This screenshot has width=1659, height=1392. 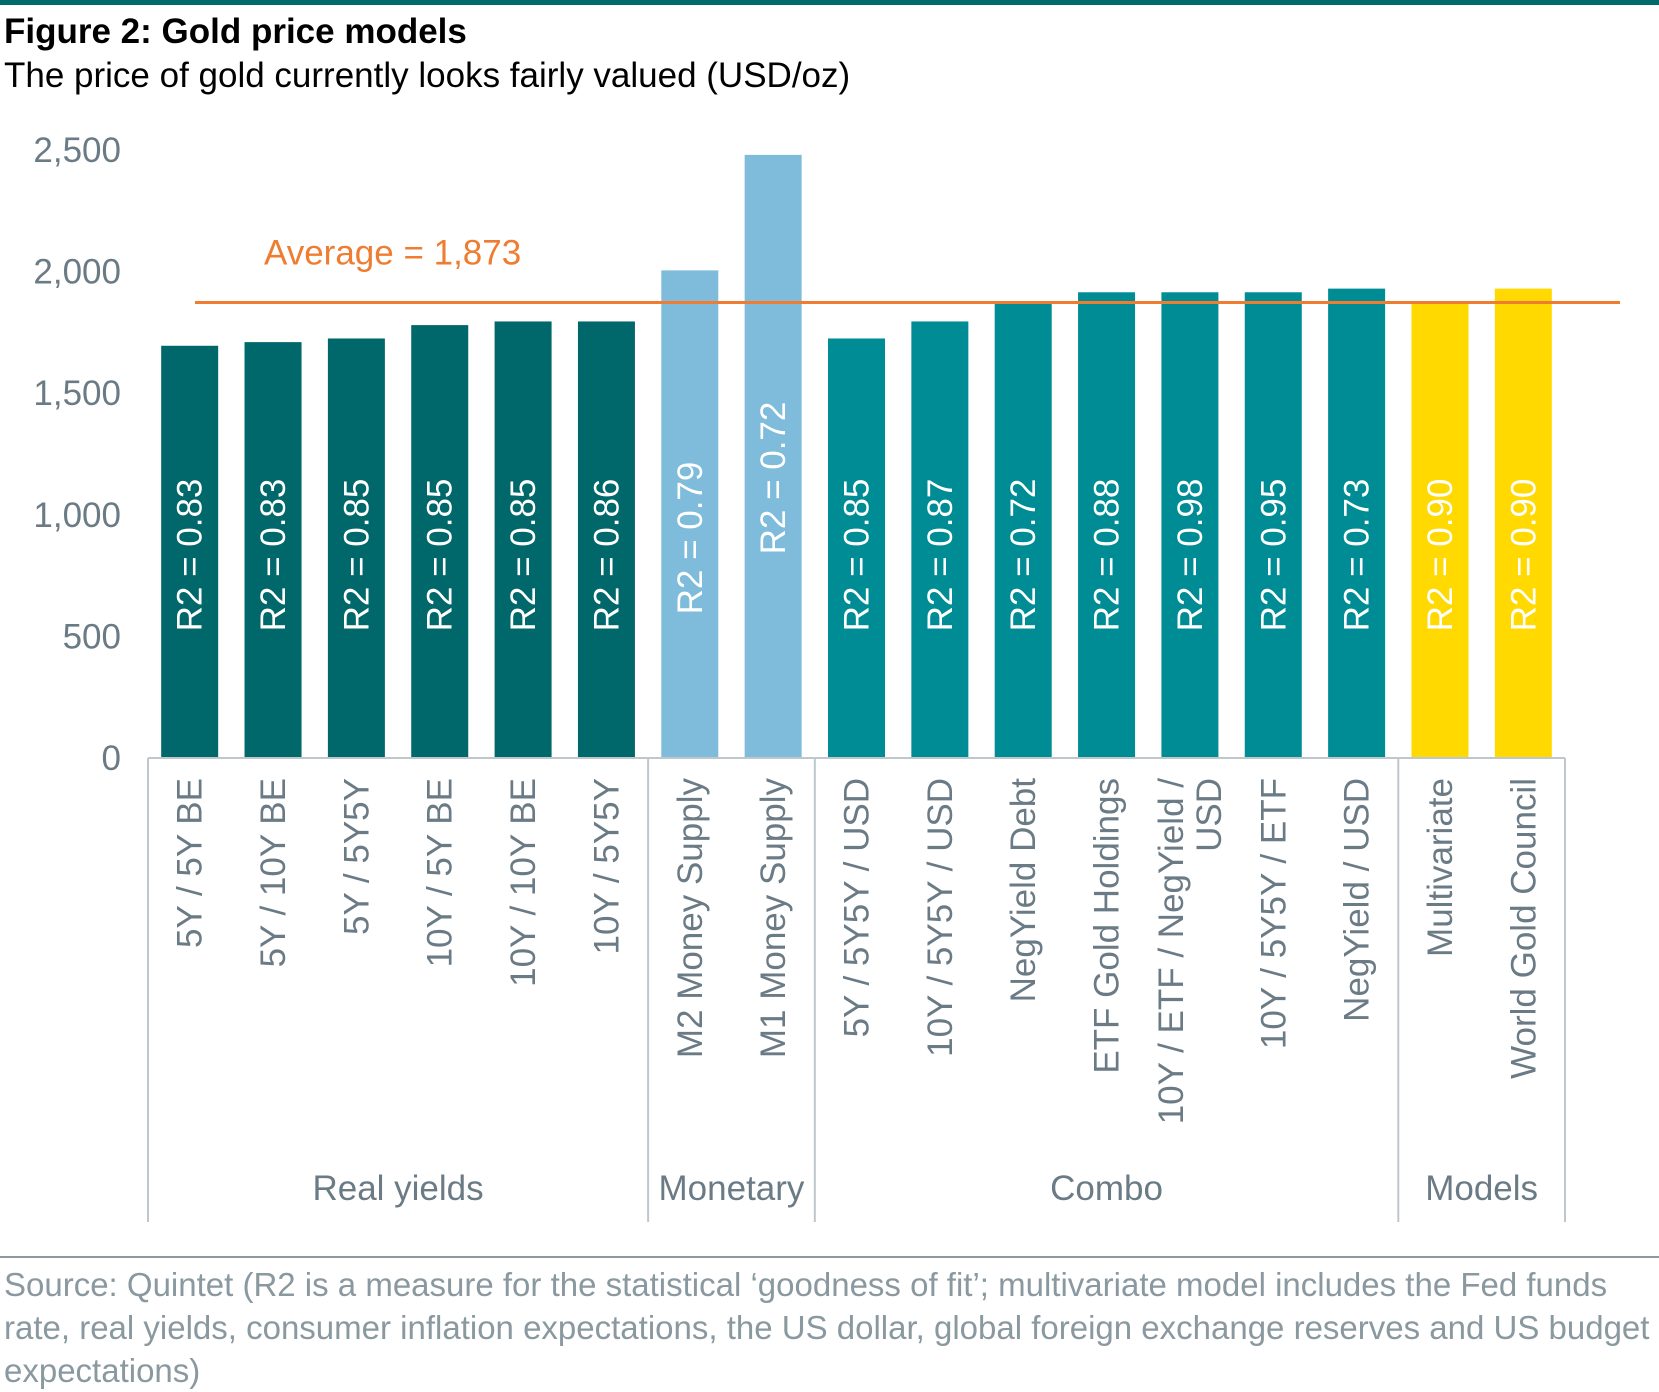 I want to click on y-tick-label: 500, so click(x=92, y=636).